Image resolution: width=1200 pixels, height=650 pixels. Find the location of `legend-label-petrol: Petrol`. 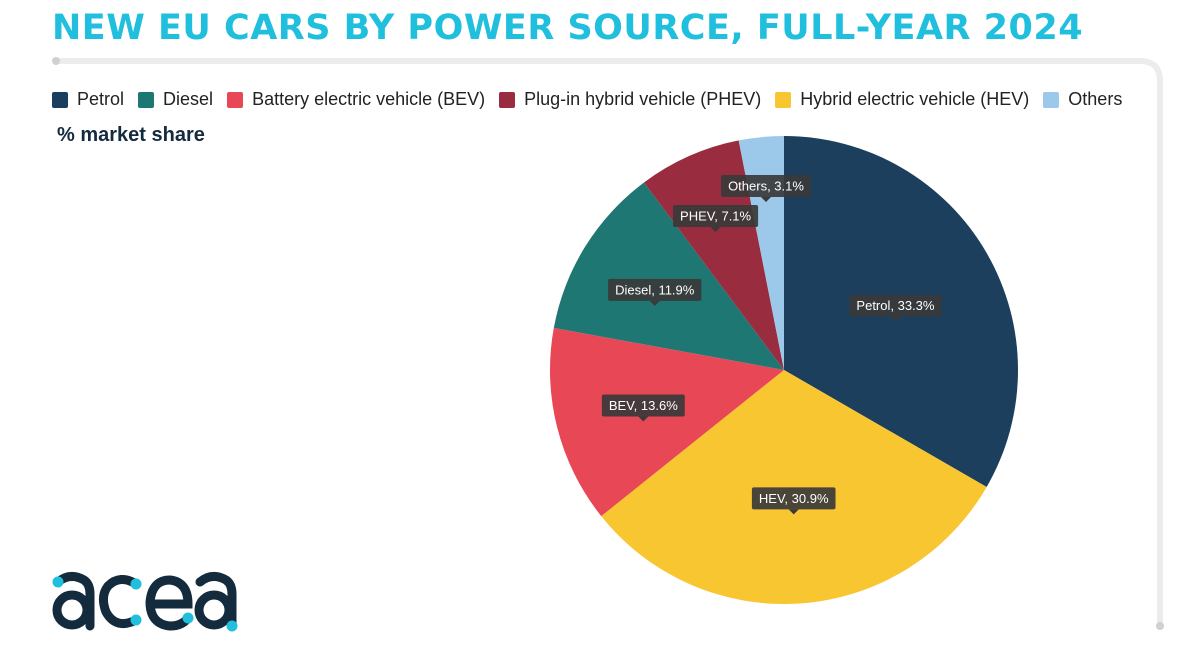

legend-label-petrol: Petrol is located at coordinates (101, 99).